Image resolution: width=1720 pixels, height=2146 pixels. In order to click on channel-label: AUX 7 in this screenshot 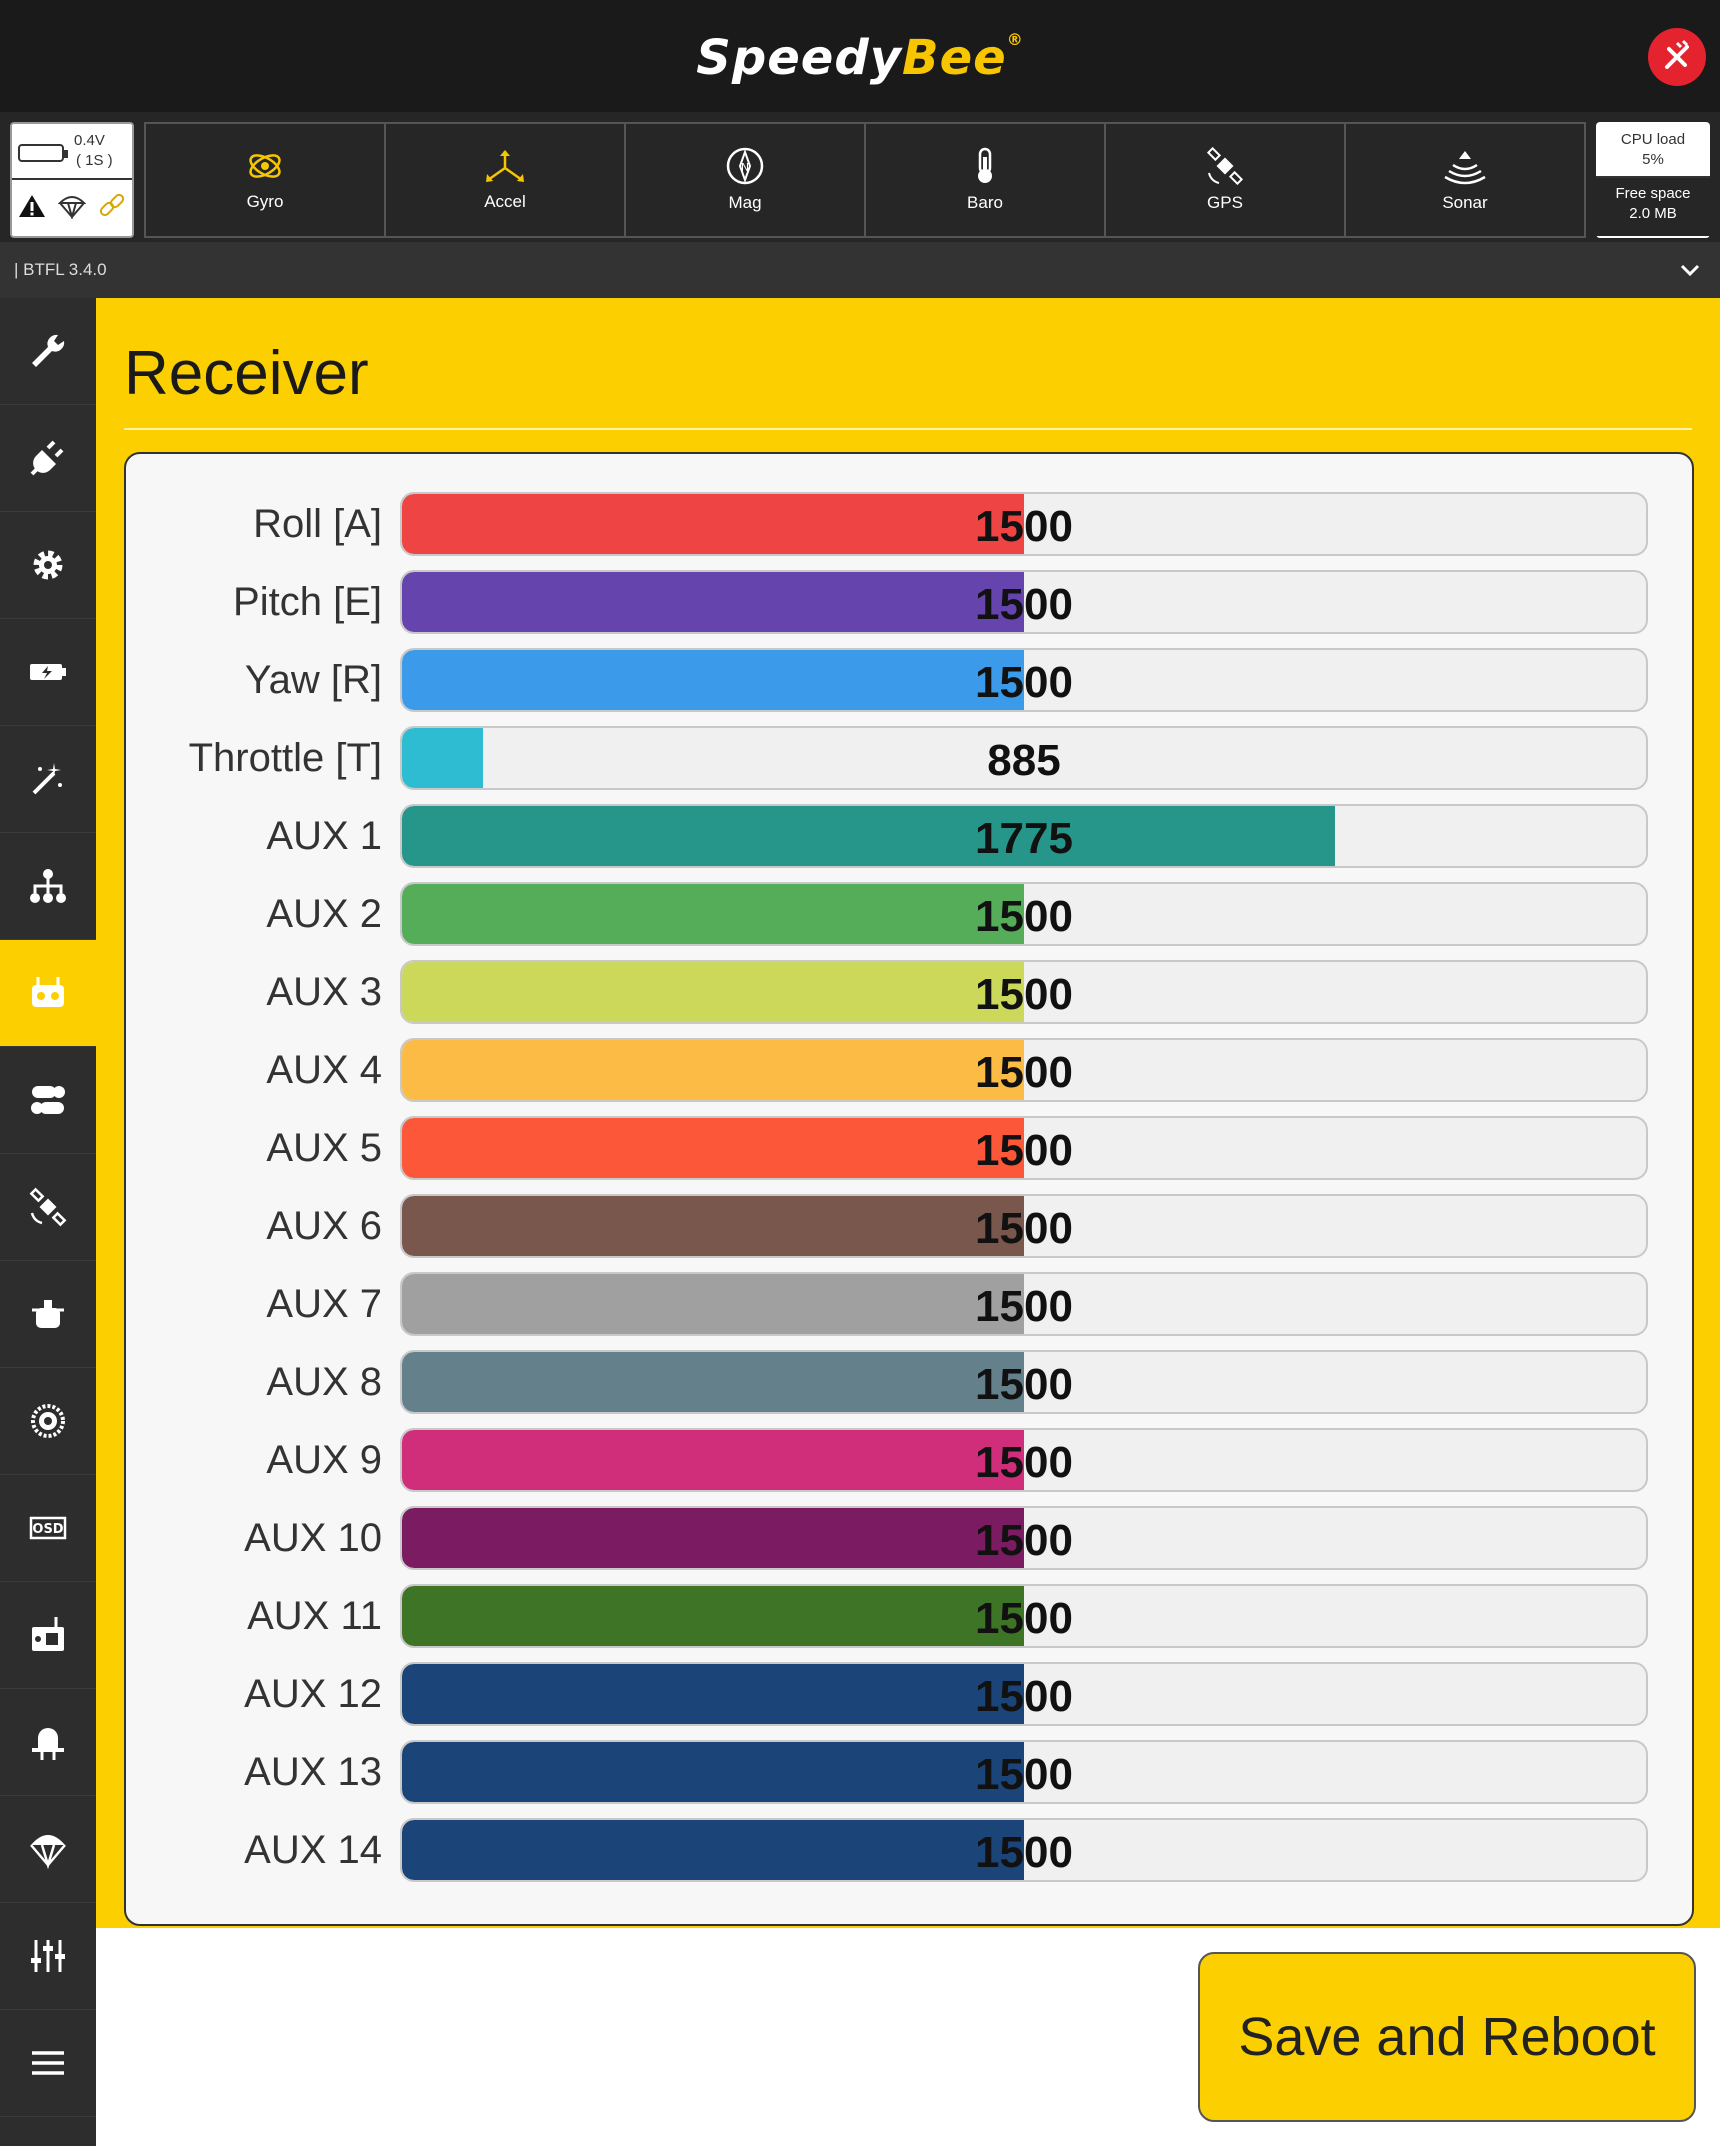, I will do `click(324, 1304)`.